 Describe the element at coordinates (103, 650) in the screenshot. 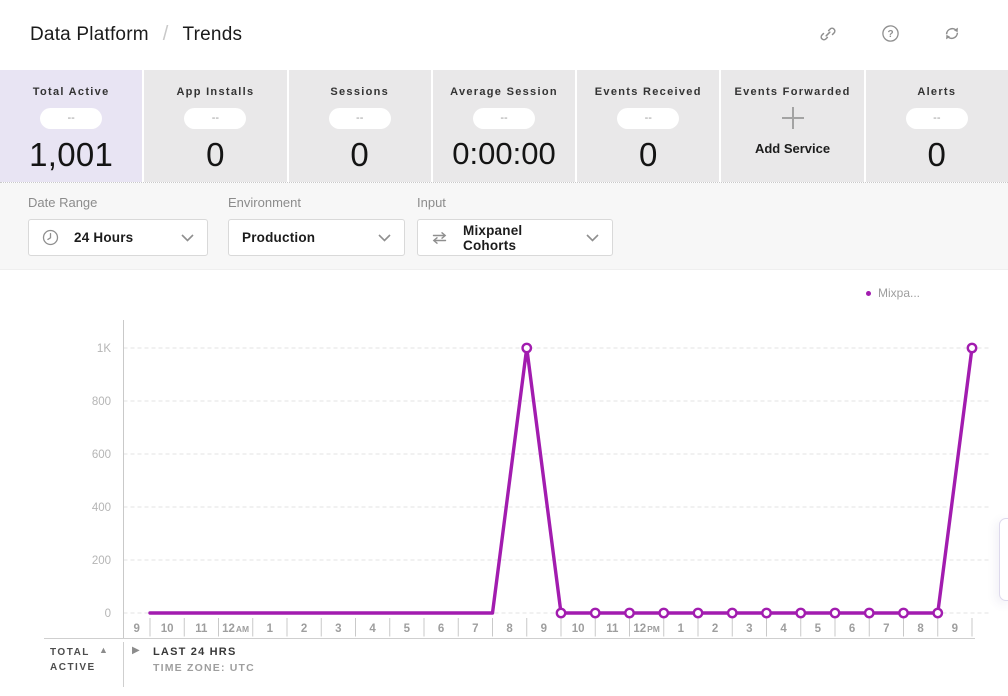

I see `triangle-up-icon` at that location.